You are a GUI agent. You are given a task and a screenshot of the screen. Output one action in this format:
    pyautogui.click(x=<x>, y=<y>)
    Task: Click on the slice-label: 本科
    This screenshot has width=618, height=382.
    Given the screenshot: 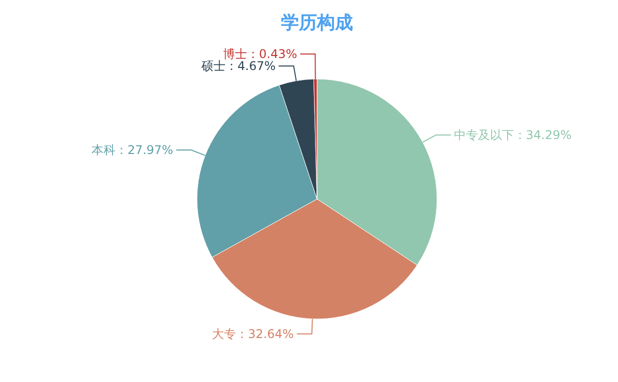 What is the action you would take?
    pyautogui.click(x=103, y=150)
    